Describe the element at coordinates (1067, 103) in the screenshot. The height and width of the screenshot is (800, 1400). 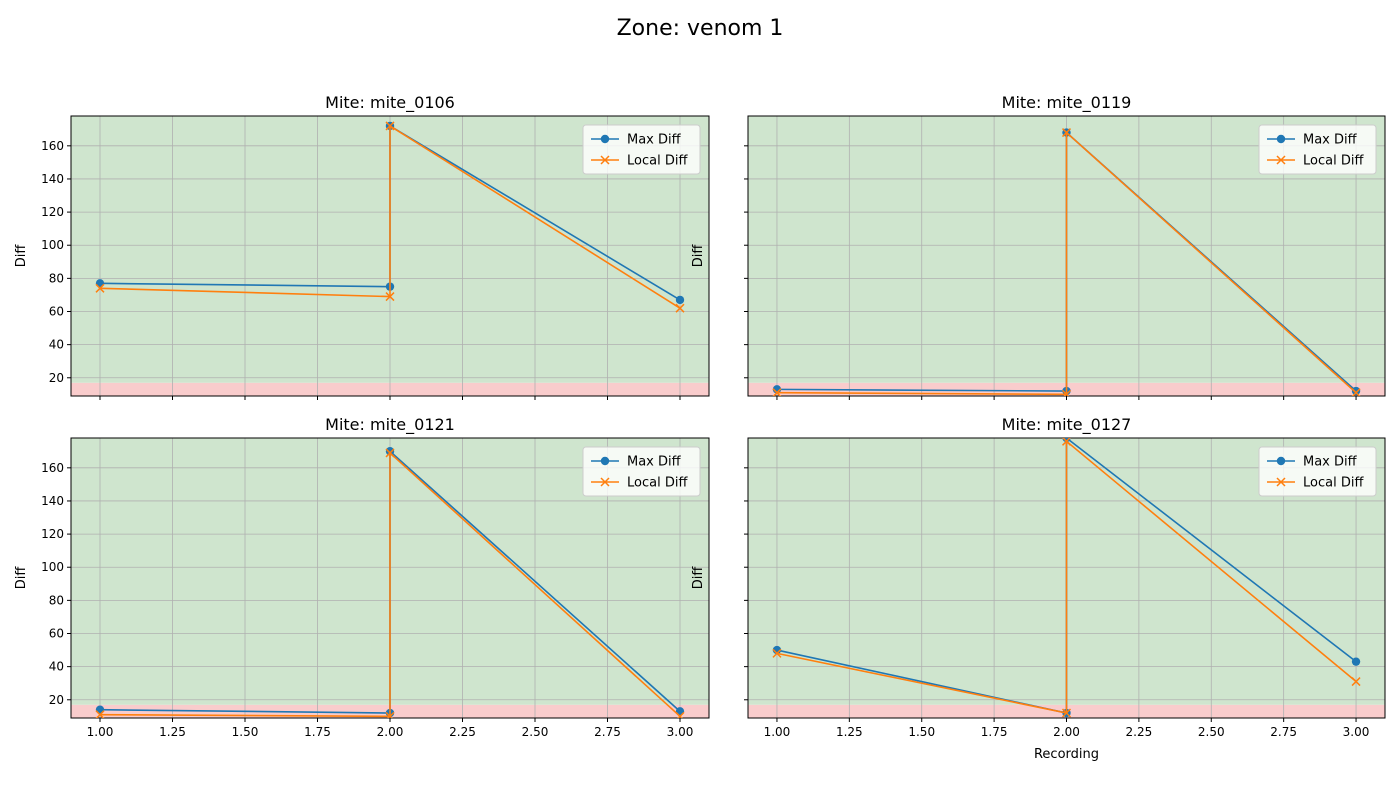
I see `subplot-title: Mite: mite_0119` at that location.